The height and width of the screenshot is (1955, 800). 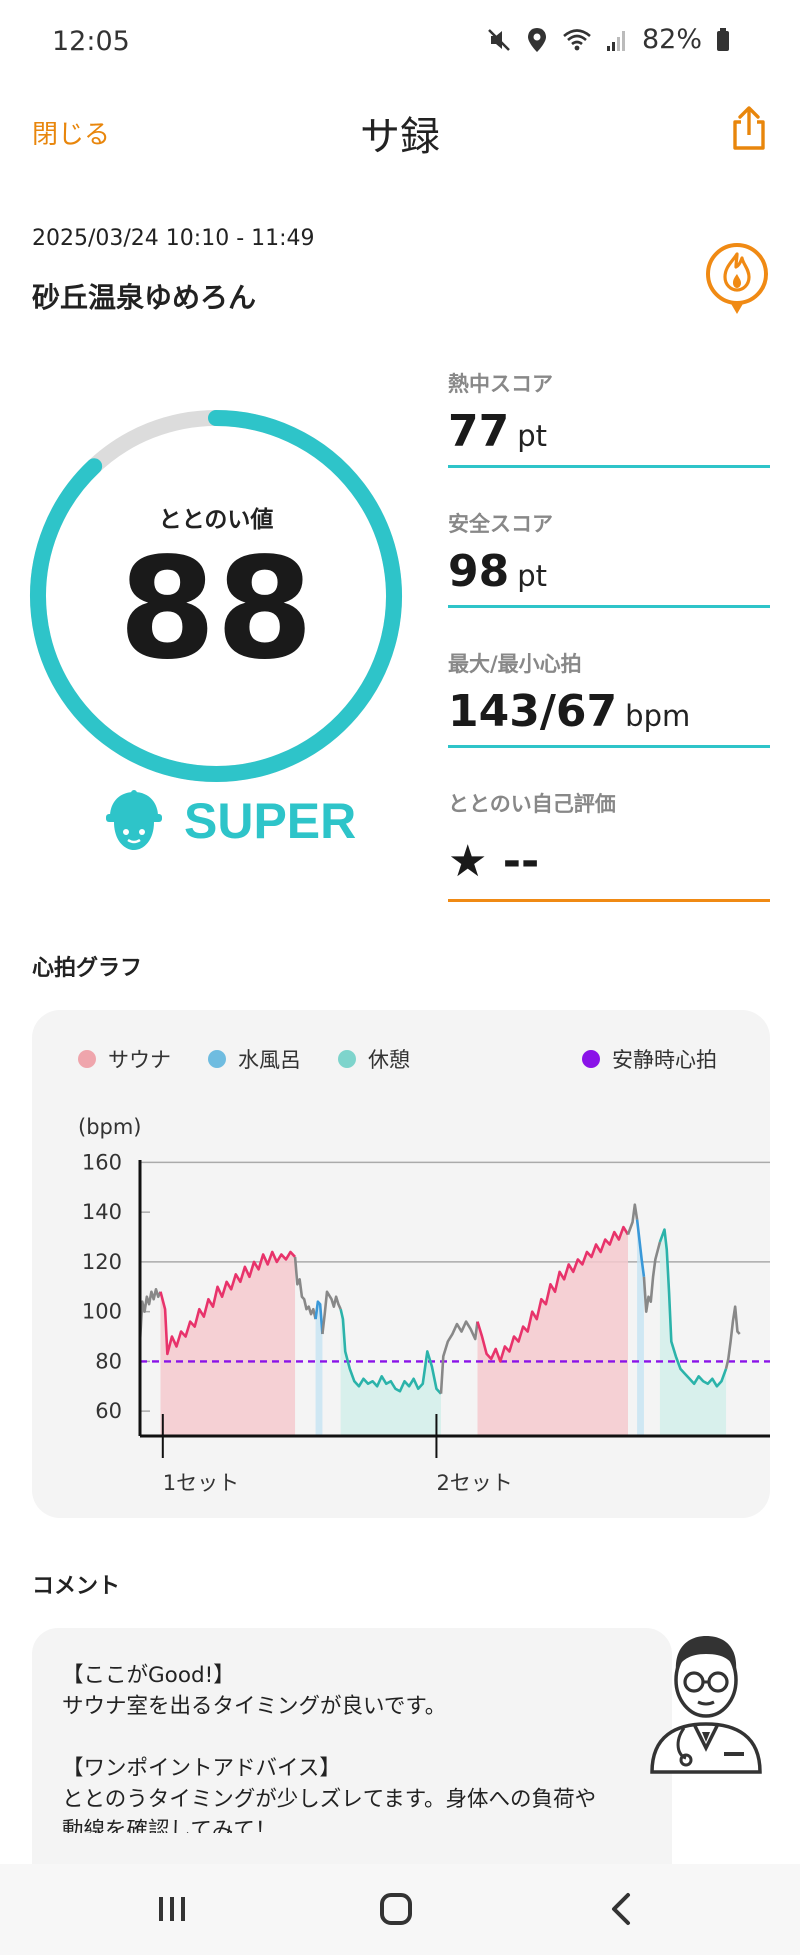 I want to click on location-icon, so click(x=536, y=39).